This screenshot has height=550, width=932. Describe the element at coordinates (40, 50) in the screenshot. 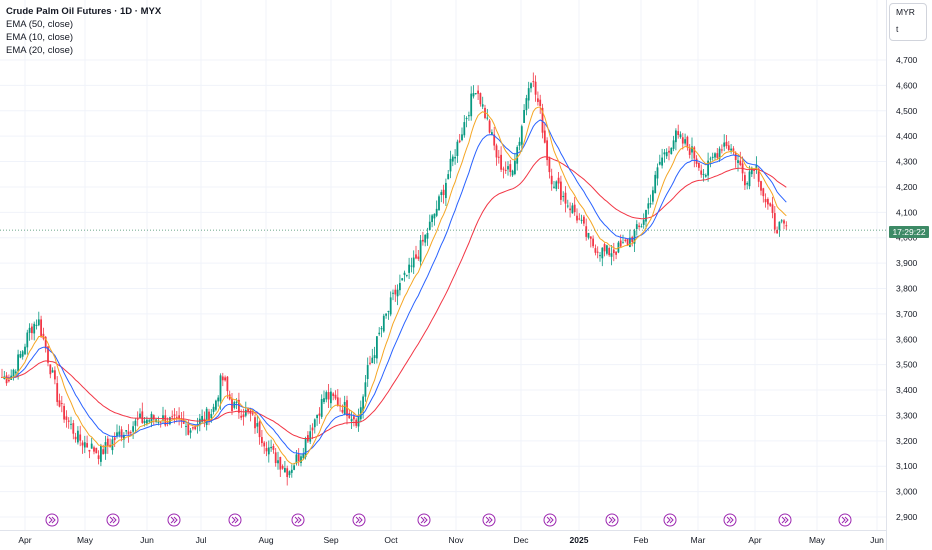

I see `indicator-ema20-label: EMA (20, close)` at that location.